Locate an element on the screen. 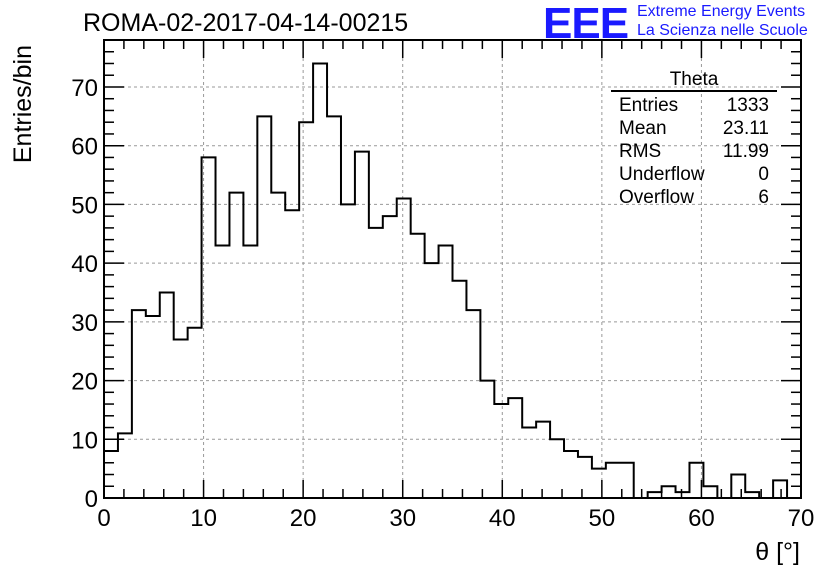 The width and height of the screenshot is (836, 572). stats-label: Overflow is located at coordinates (656, 197).